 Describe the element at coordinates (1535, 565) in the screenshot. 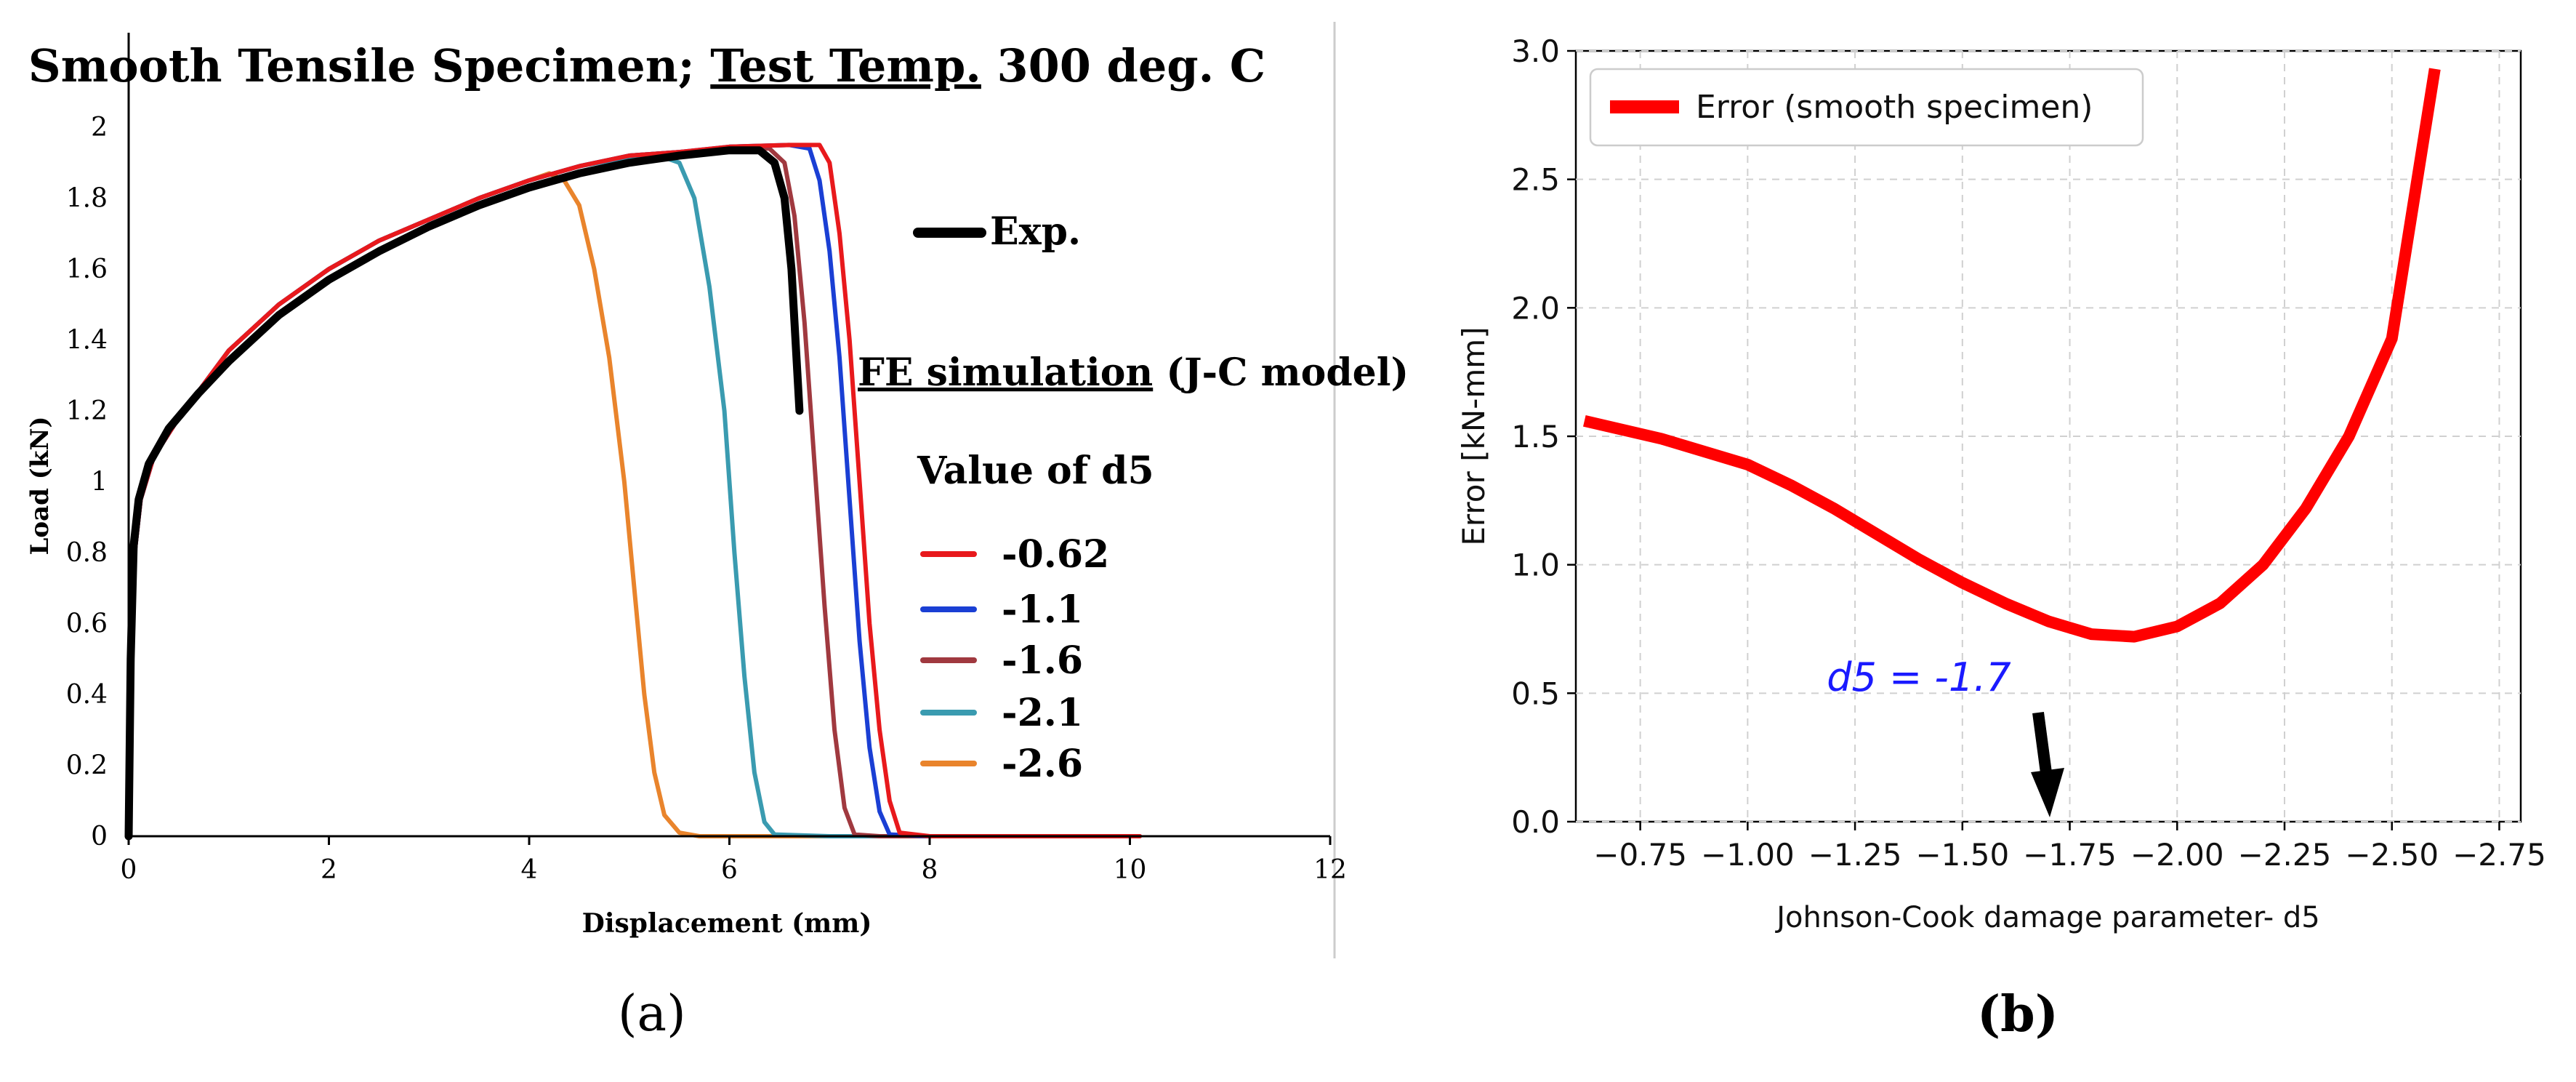

I see `panel-b-y-tick-label: 1.0` at that location.